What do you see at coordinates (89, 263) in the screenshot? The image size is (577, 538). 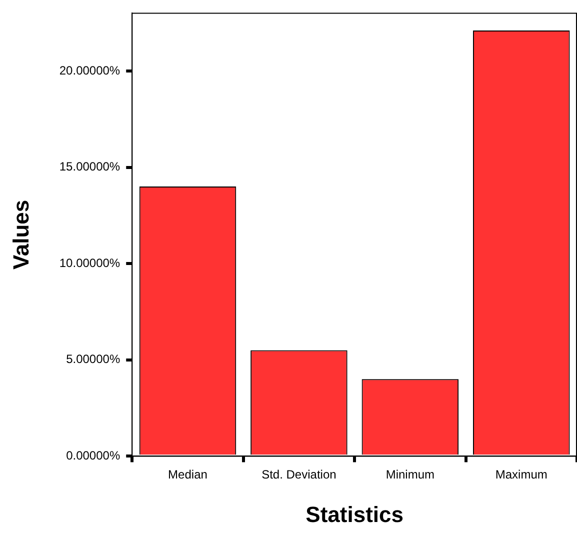 I see `y-tick-label: 10.00000%` at bounding box center [89, 263].